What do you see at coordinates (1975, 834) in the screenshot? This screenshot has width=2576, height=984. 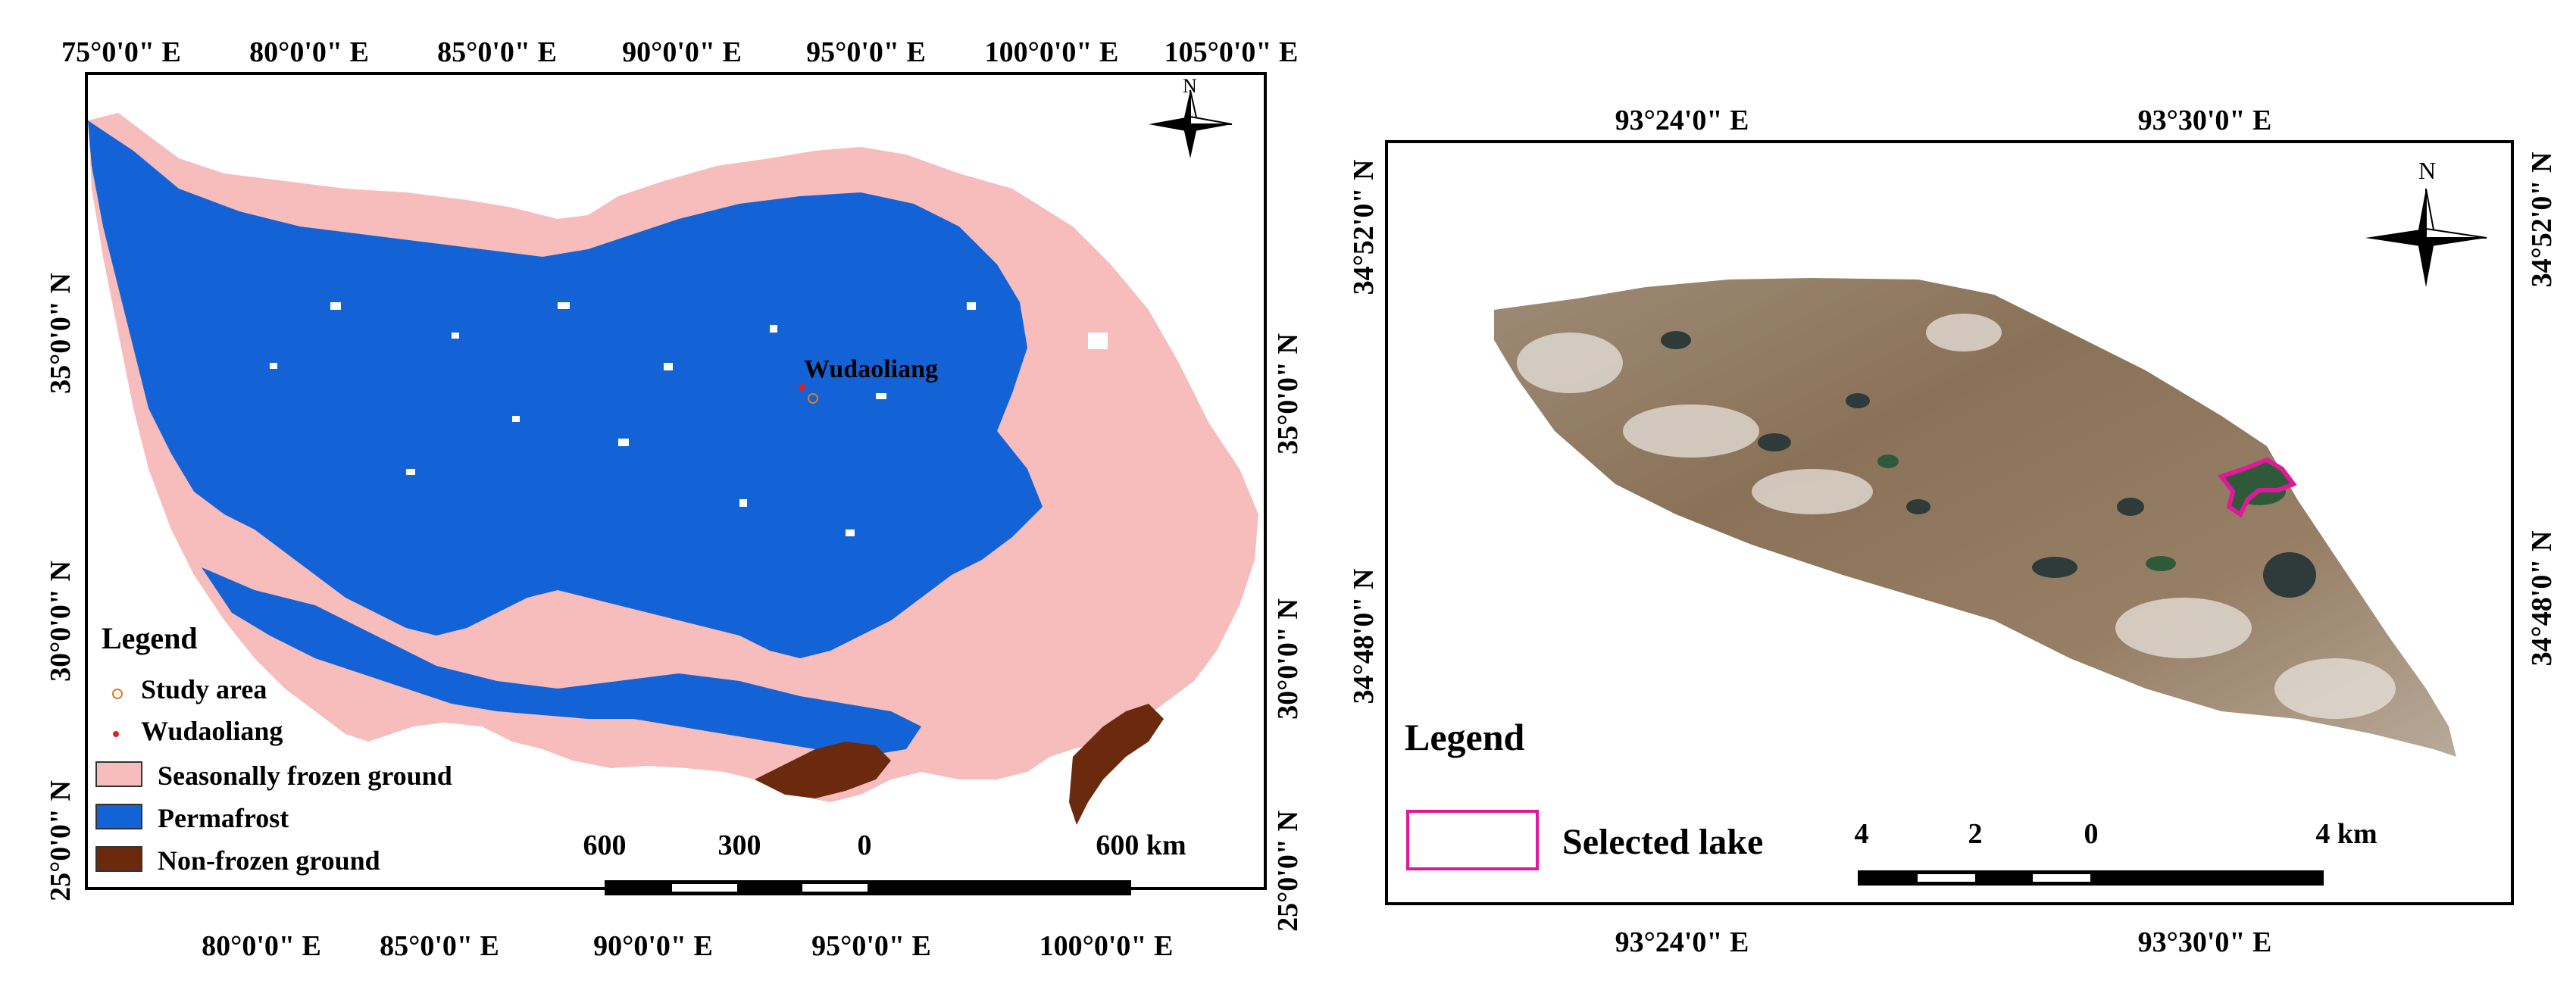 I see `right-scale-label-2: 2` at bounding box center [1975, 834].